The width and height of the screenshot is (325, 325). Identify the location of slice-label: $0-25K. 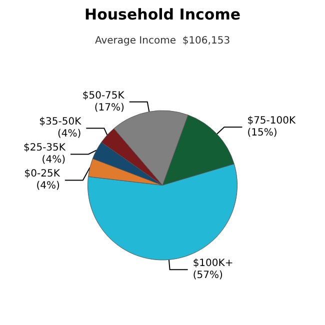
(42, 174).